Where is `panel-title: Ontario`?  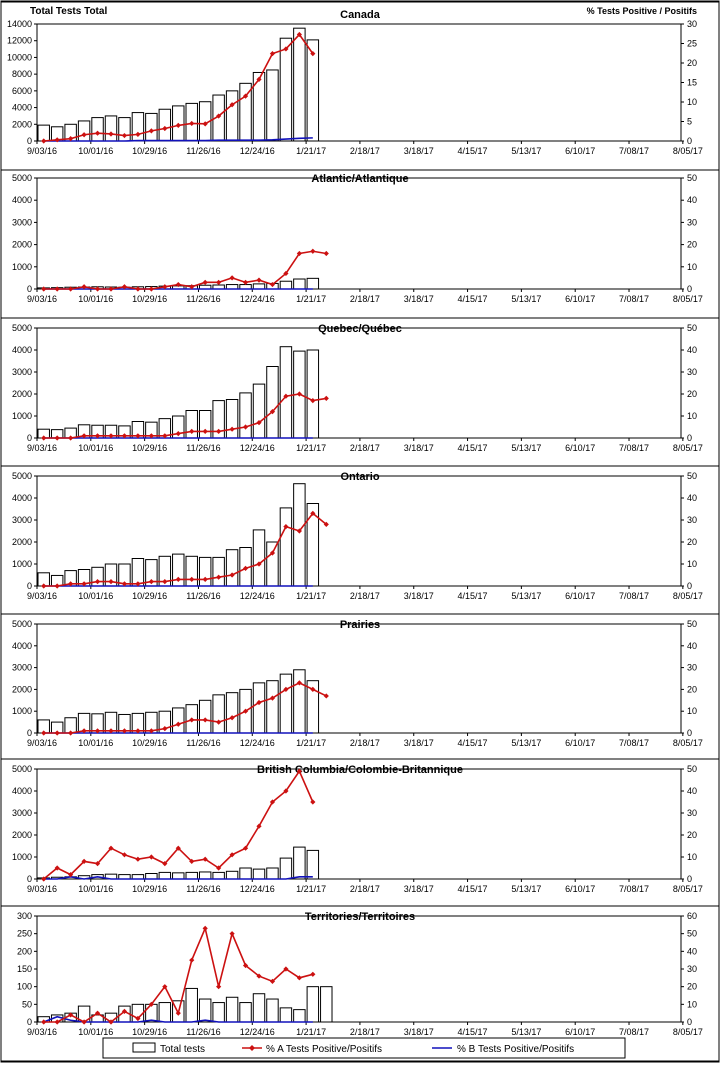 panel-title: Ontario is located at coordinates (359, 477).